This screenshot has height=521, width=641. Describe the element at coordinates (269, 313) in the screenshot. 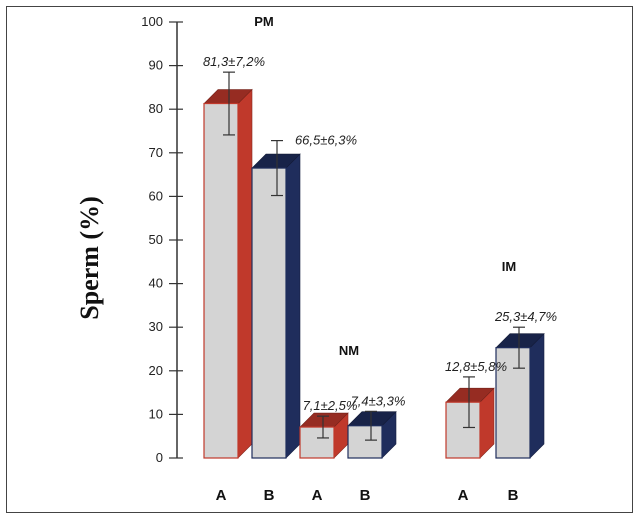

I see `bar-pm-b` at that location.